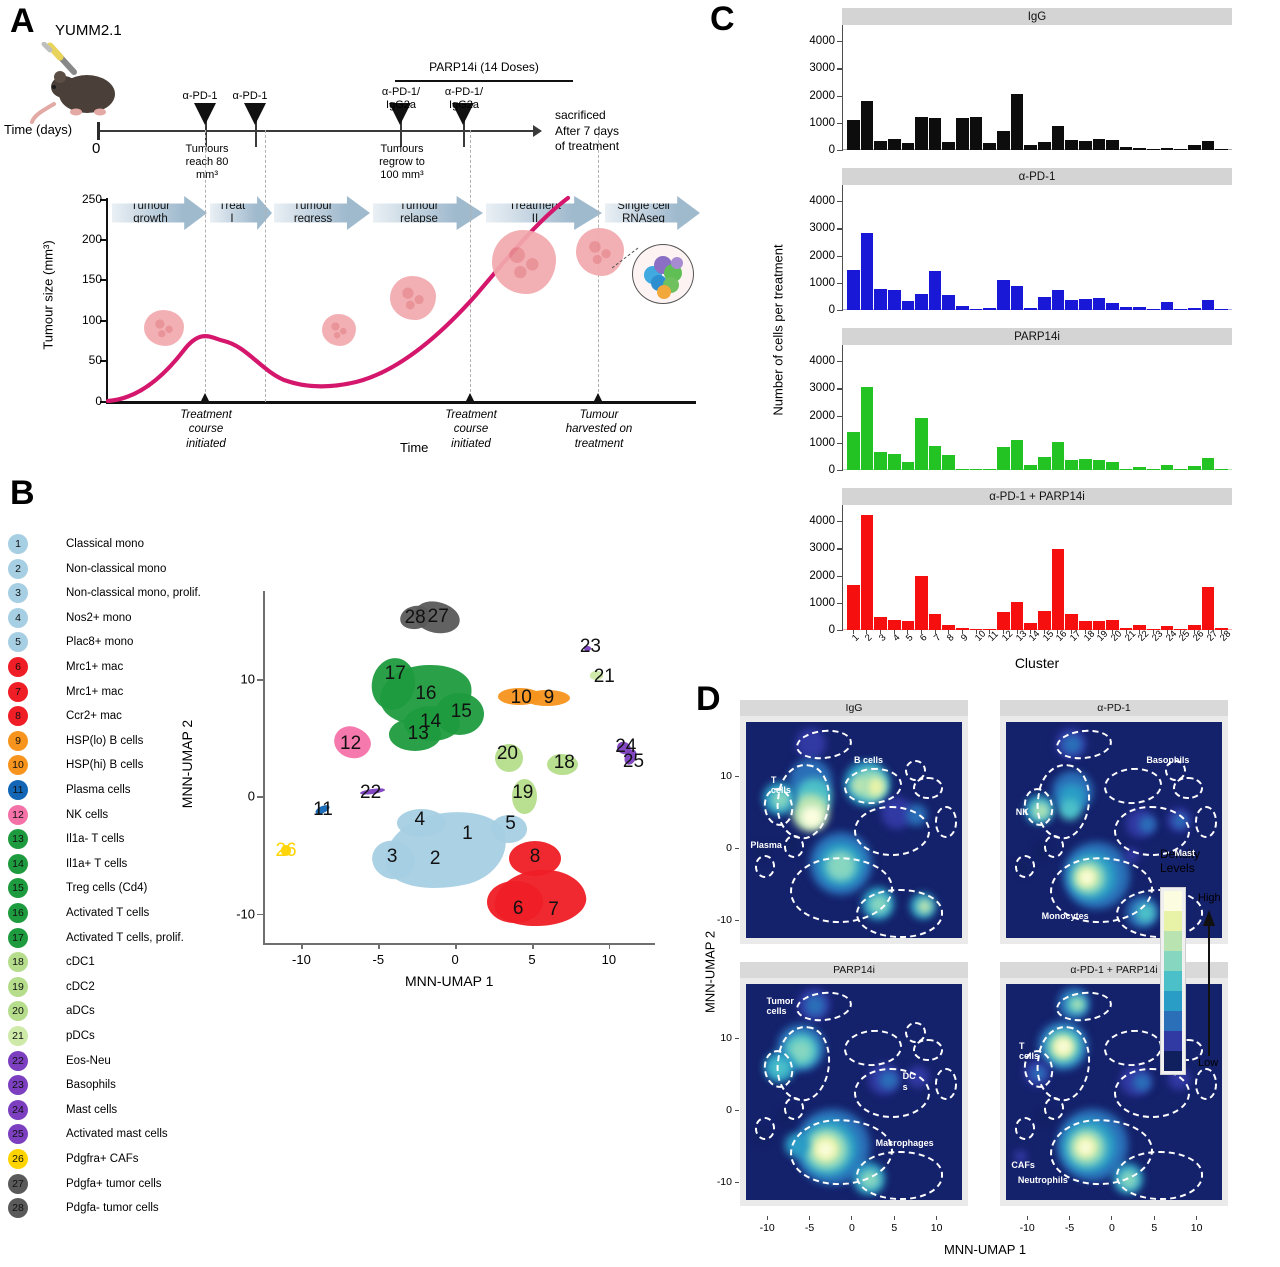 The width and height of the screenshot is (1280, 1267). I want to click on panel-d-x-tick-label: 5, so click(894, 1228).